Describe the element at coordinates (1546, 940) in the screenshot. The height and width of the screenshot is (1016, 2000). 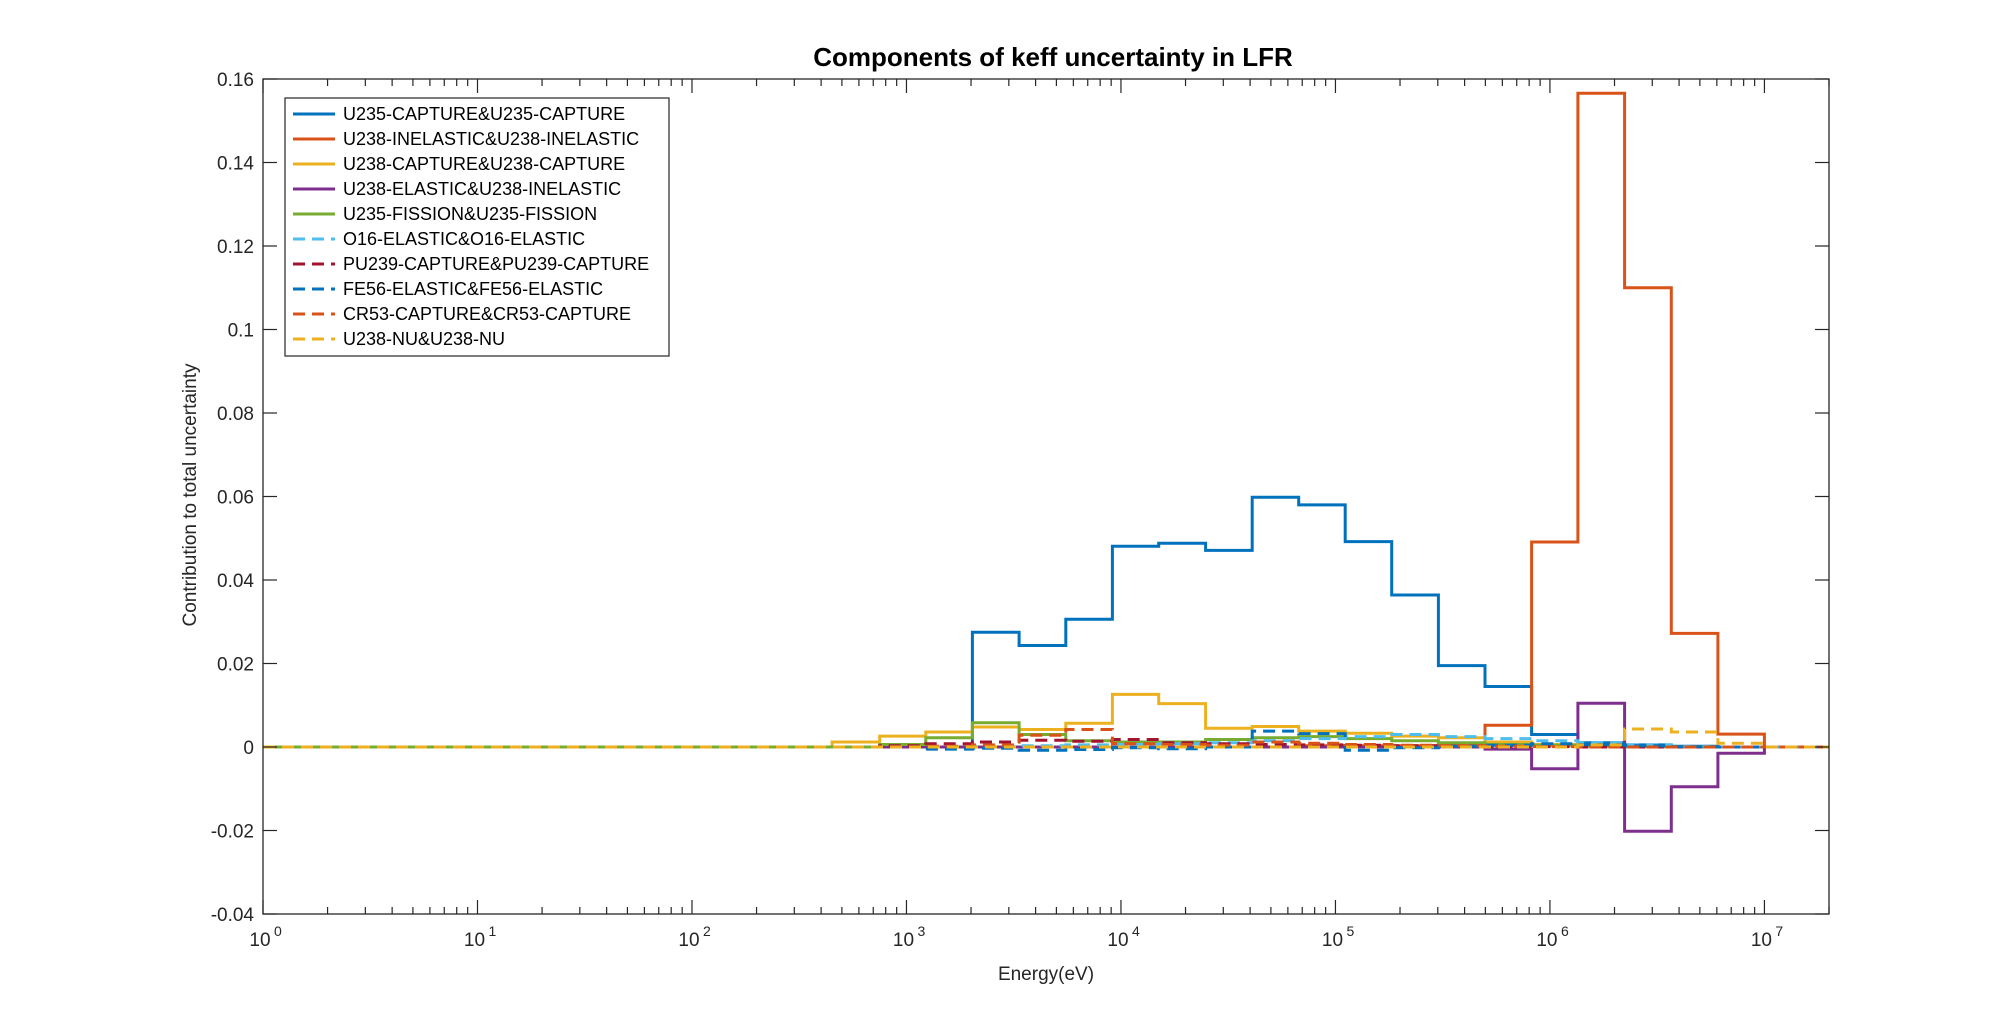
I see `x-tick-label-6: 10` at that location.